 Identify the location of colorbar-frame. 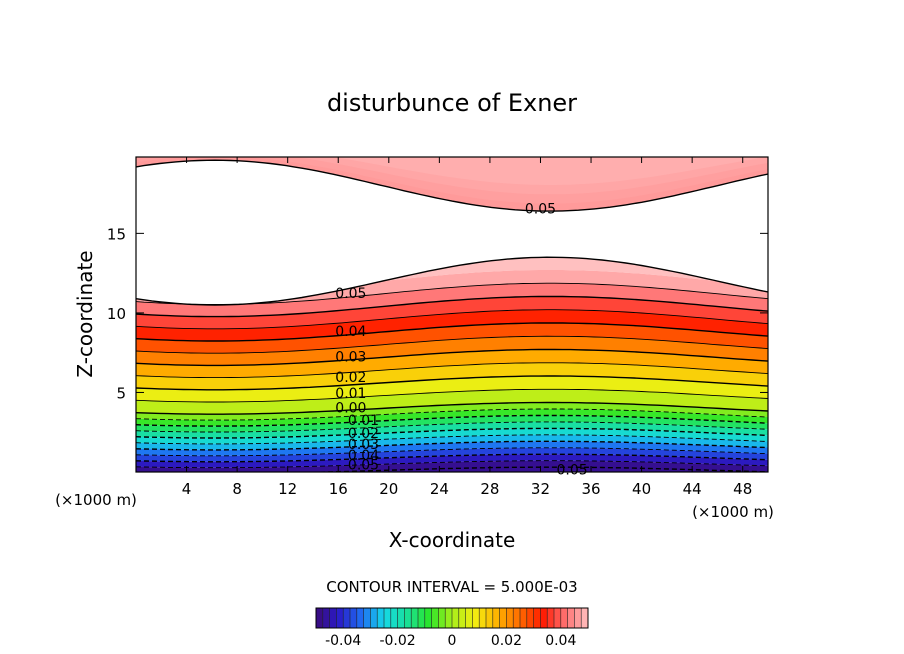
(452, 618).